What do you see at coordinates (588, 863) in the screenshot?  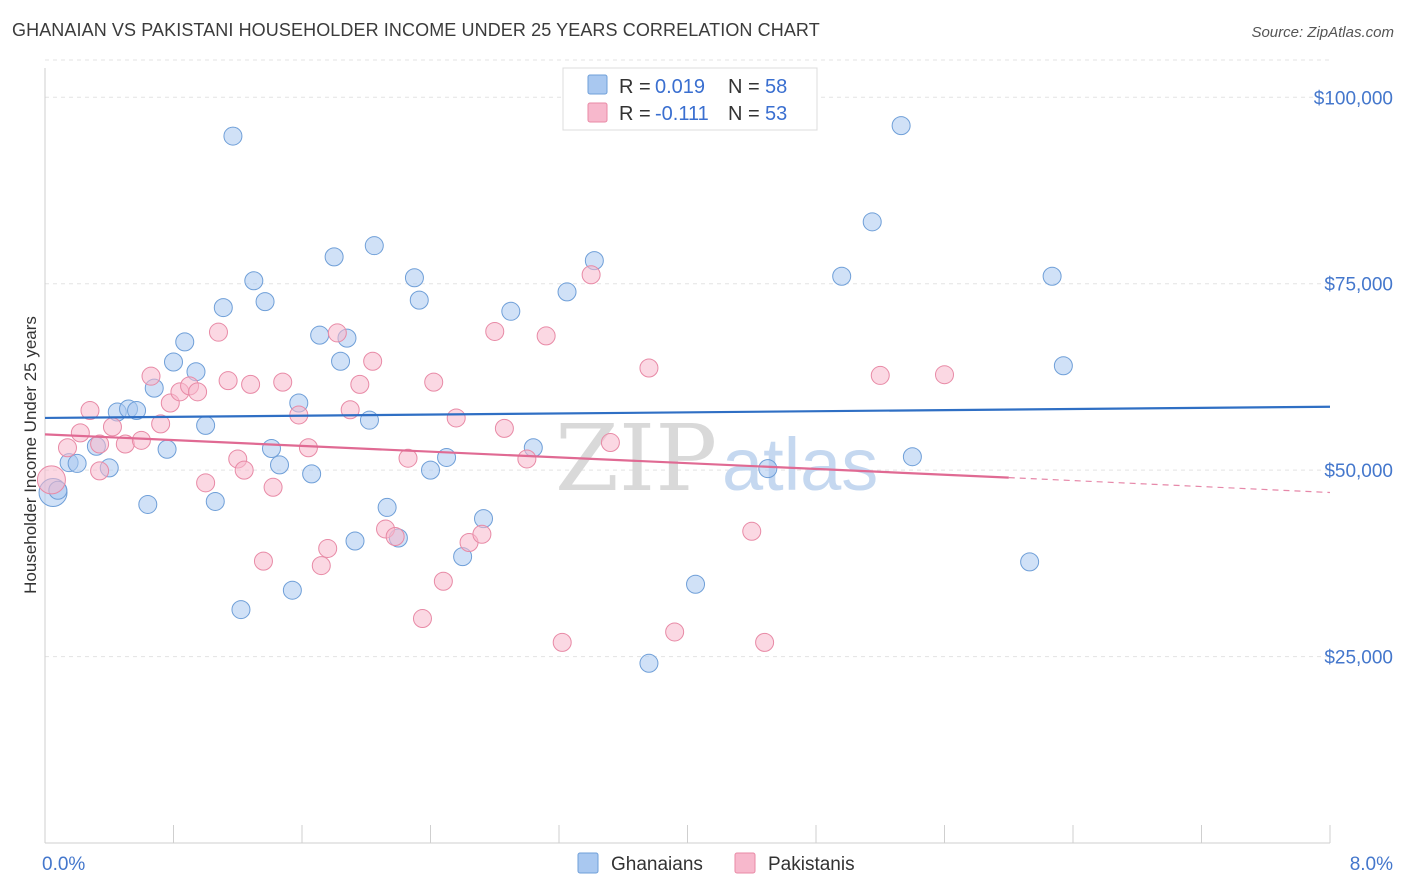 I see `bottom-legend-swatch-ghanaians` at bounding box center [588, 863].